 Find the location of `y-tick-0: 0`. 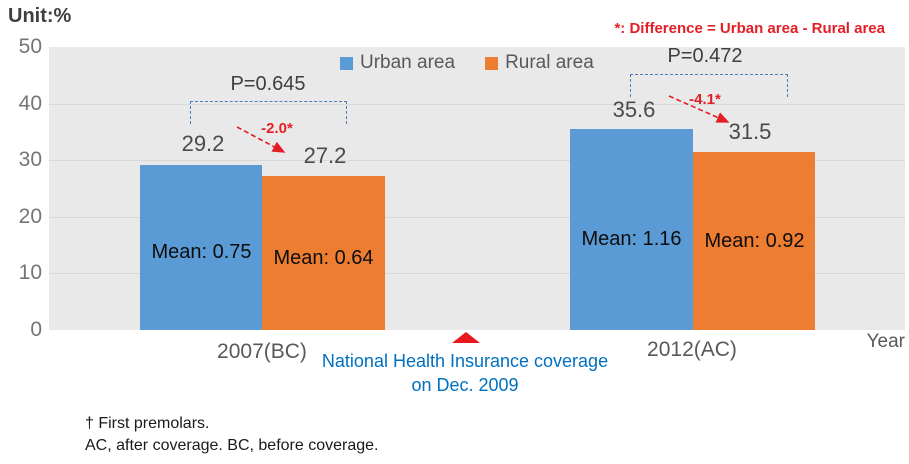

y-tick-0: 0 is located at coordinates (36, 329).